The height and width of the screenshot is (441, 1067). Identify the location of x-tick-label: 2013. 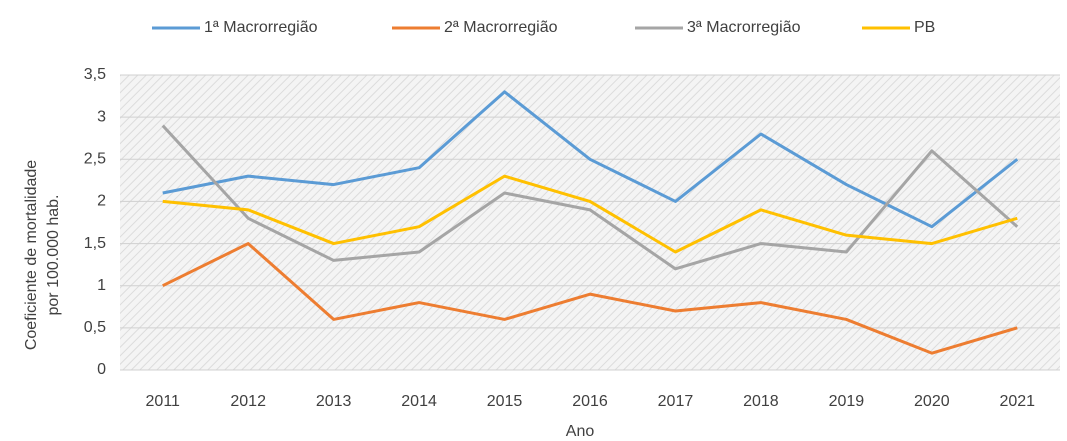
(334, 401).